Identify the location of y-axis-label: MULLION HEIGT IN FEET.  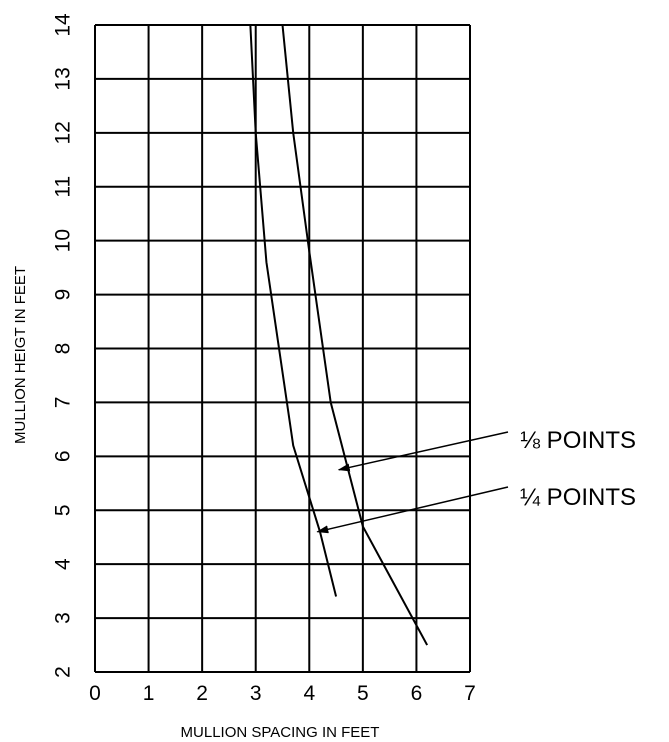
(20, 355).